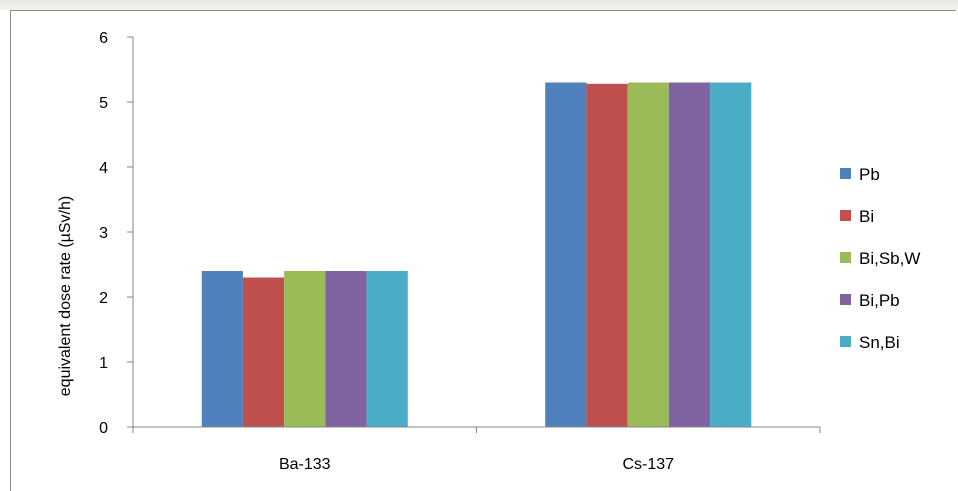 The height and width of the screenshot is (491, 958). I want to click on y-axis-label: equivalent dose rate (µSv/h), so click(65, 296).